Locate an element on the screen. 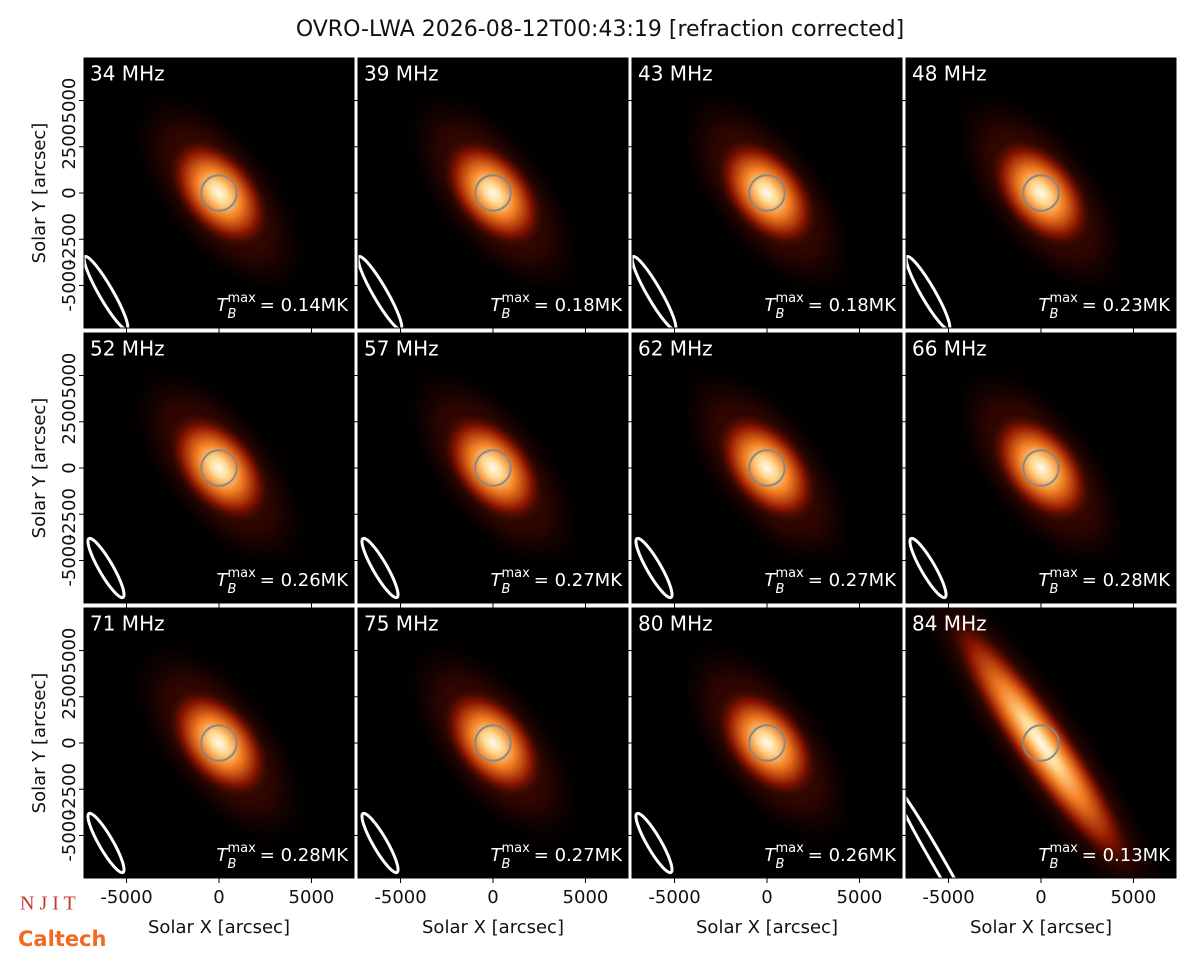 Image resolution: width=1200 pixels, height=979 pixels. tb-value: = 0.28MK is located at coordinates (1126, 580).